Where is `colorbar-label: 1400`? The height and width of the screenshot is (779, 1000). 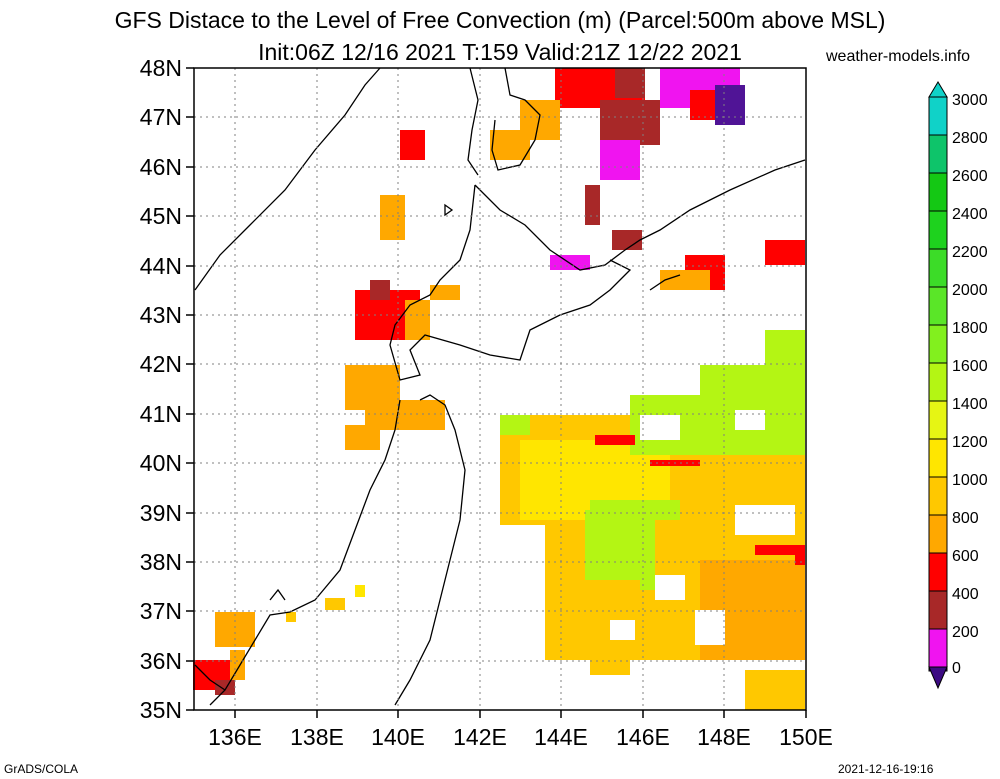 colorbar-label: 1400 is located at coordinates (970, 404).